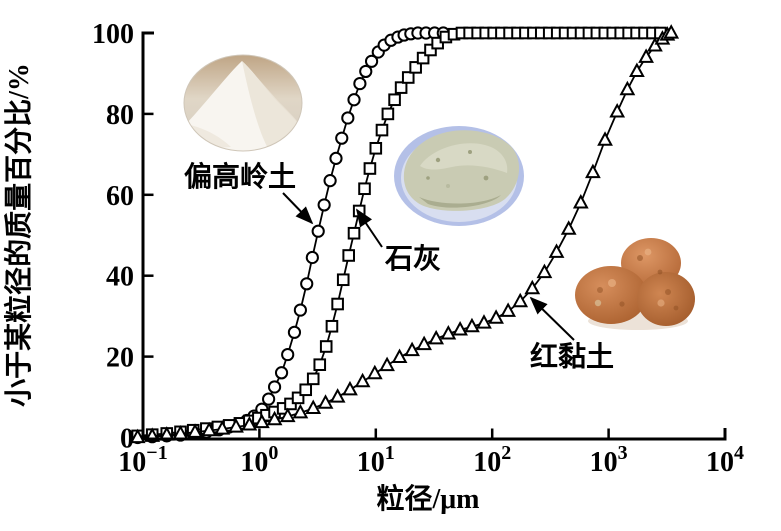 This screenshot has height=531, width=781. I want to click on annotation-red-clay: 红黏土, so click(572, 356).